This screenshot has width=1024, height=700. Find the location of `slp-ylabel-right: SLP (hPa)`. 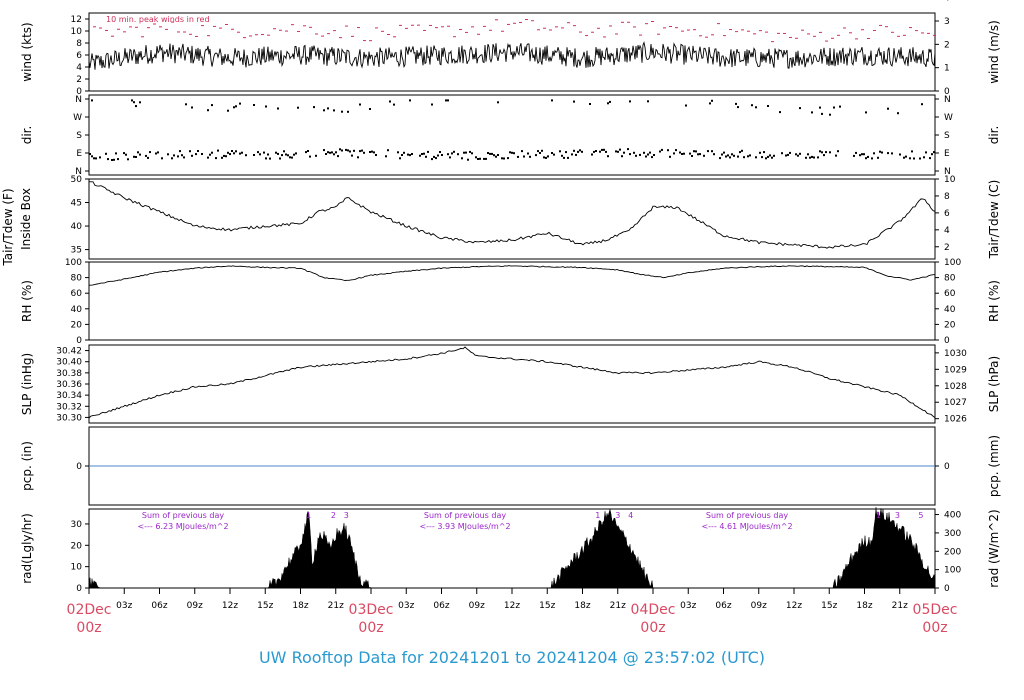

slp-ylabel-right: SLP (hPa) is located at coordinates (994, 384).